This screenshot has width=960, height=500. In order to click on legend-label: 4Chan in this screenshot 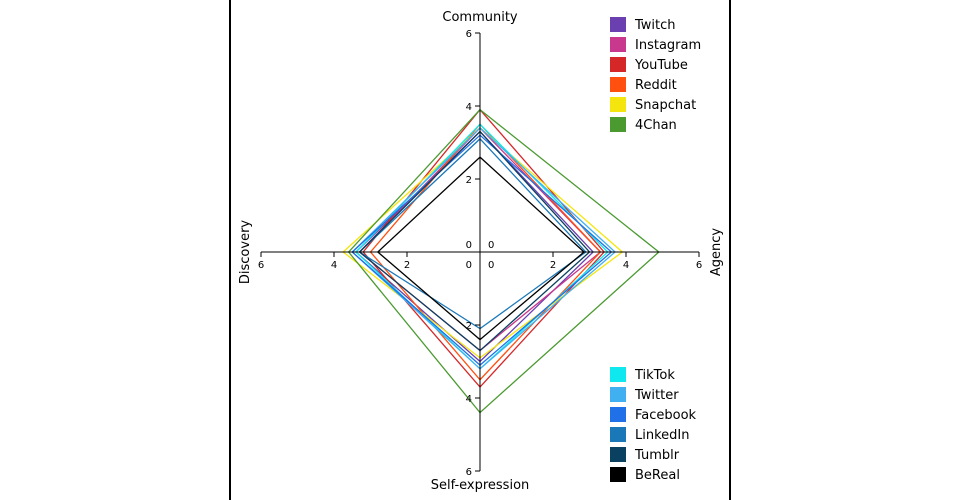, I will do `click(656, 125)`.